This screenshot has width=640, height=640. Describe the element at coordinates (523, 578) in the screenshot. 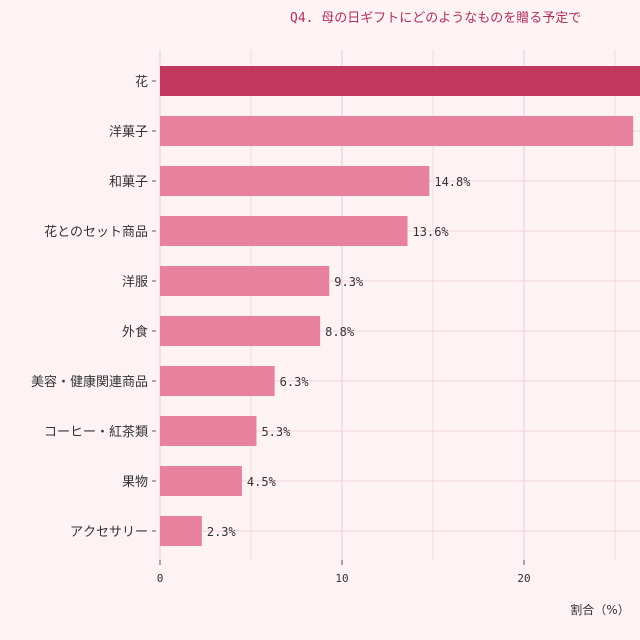

I see `x-tick-label: 20` at that location.